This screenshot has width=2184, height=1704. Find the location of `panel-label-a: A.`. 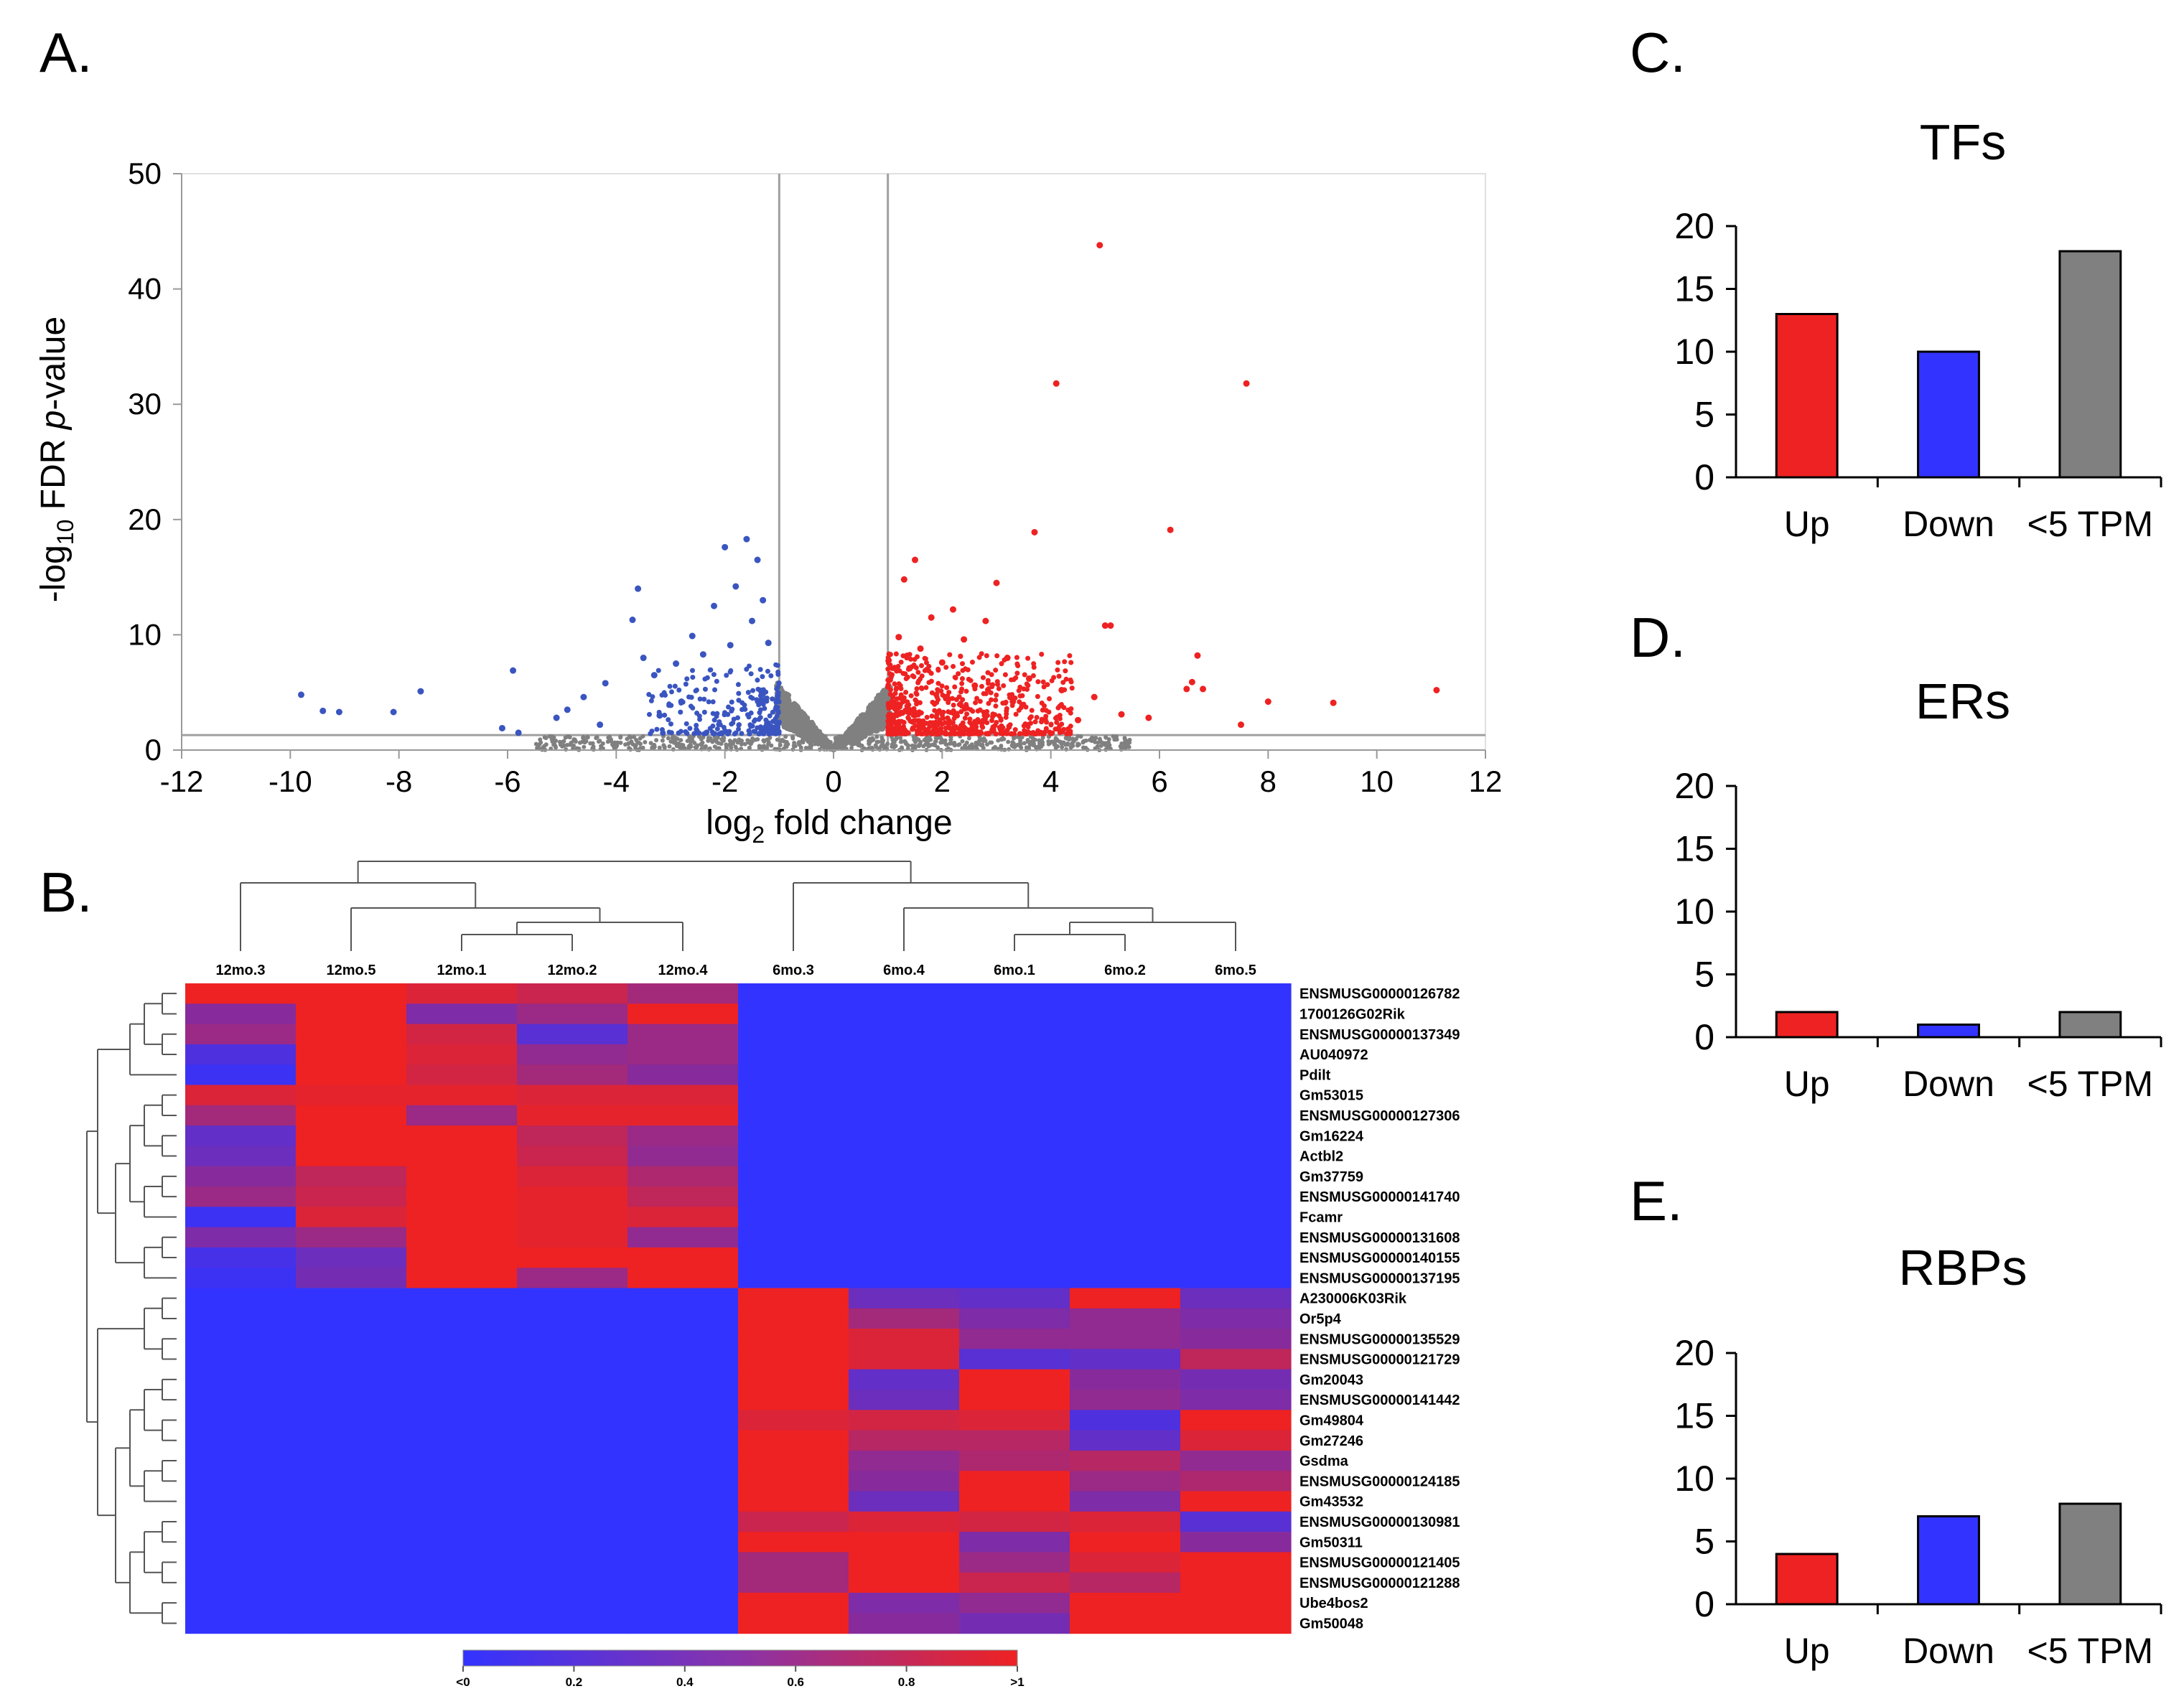

panel-label-a: A. is located at coordinates (66, 52).